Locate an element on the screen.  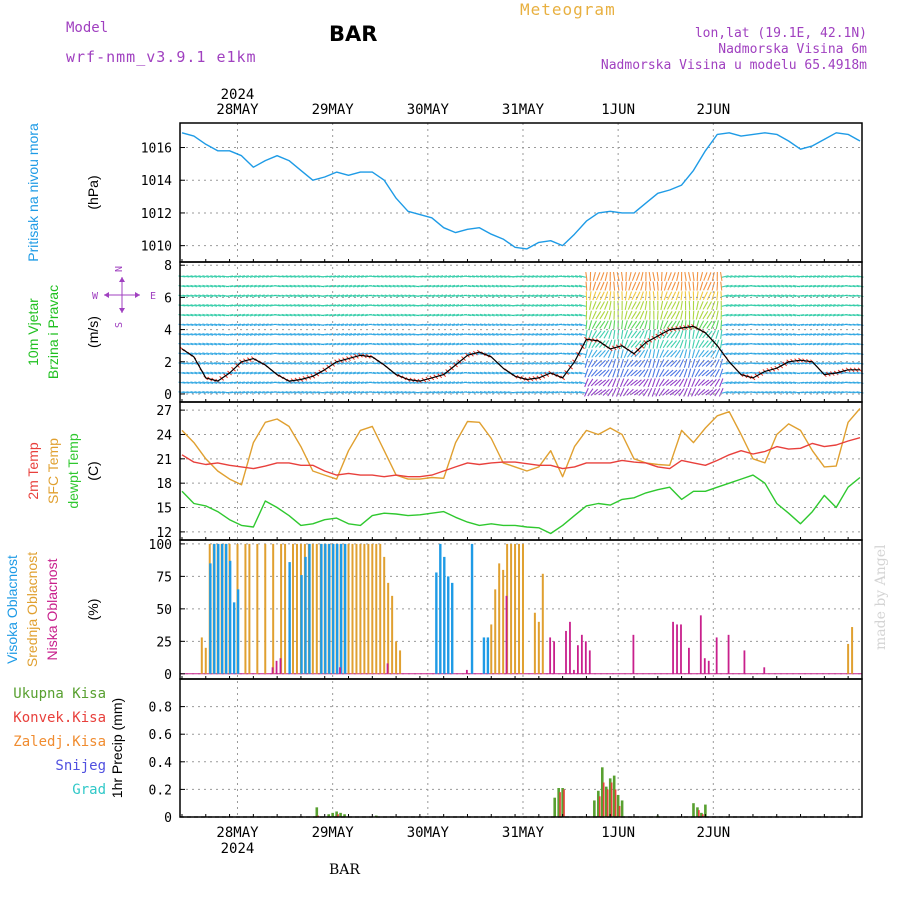
y-tick-label: 1014 is located at coordinates (156, 181).